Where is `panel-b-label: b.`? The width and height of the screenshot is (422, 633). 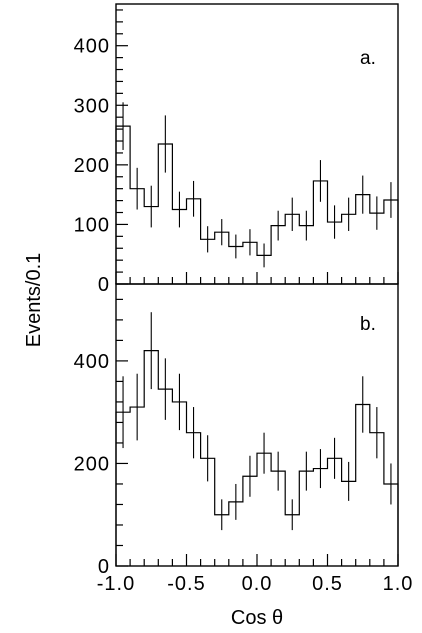 panel-b-label: b. is located at coordinates (368, 324).